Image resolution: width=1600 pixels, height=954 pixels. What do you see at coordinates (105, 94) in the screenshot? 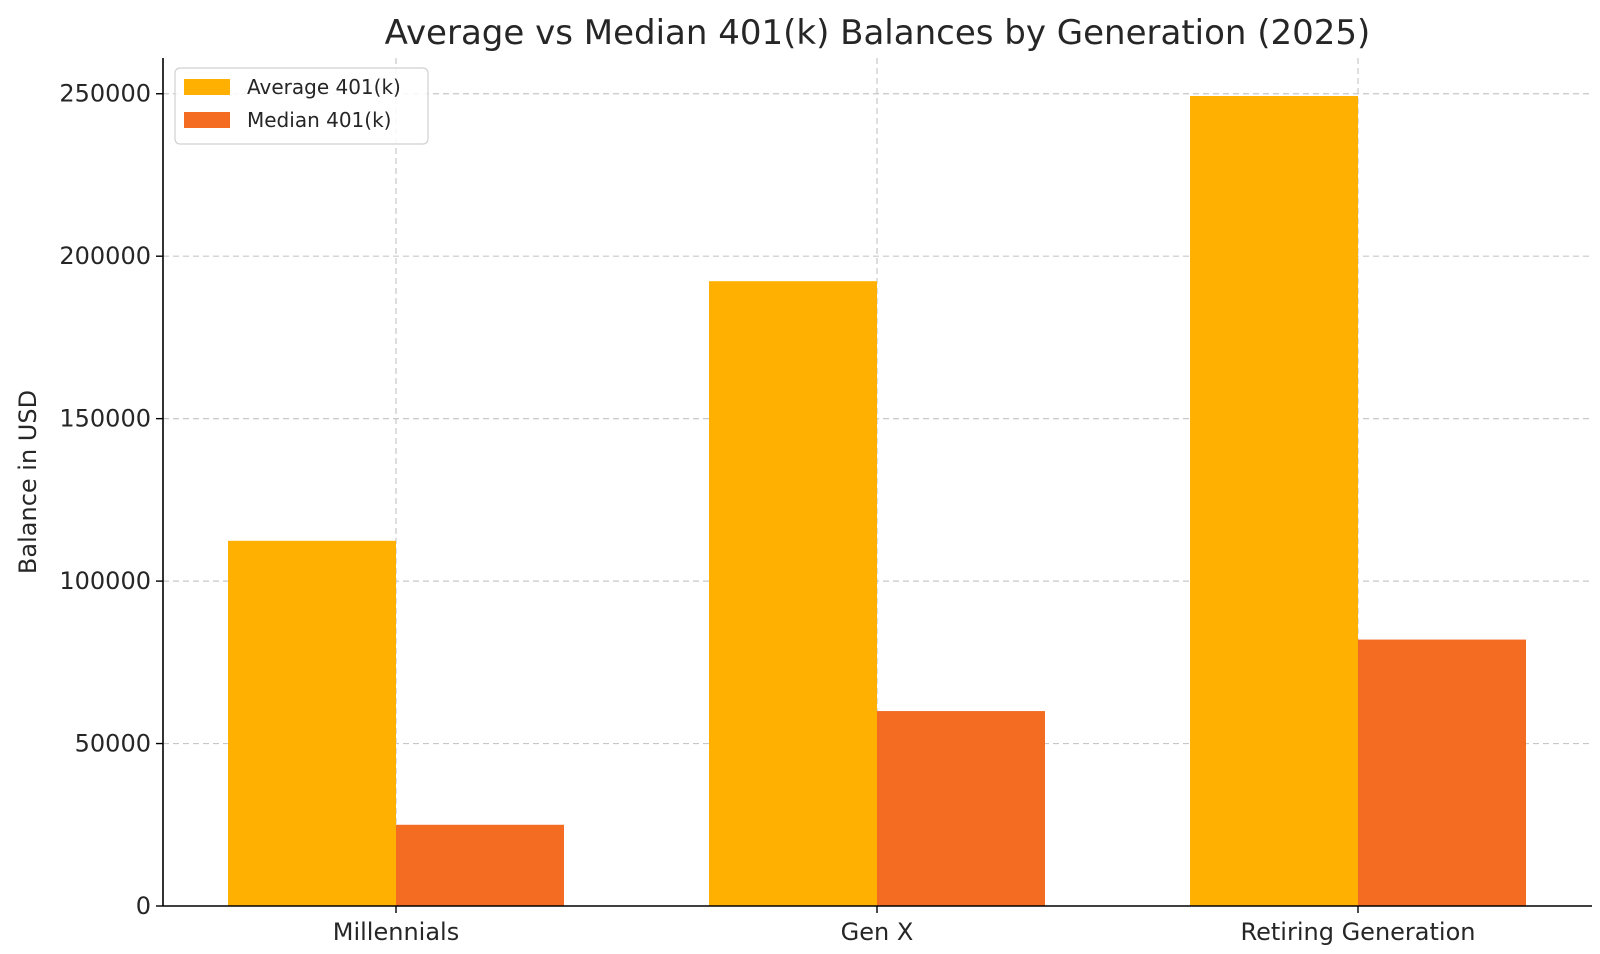
I see `y-tick-label: 250000` at bounding box center [105, 94].